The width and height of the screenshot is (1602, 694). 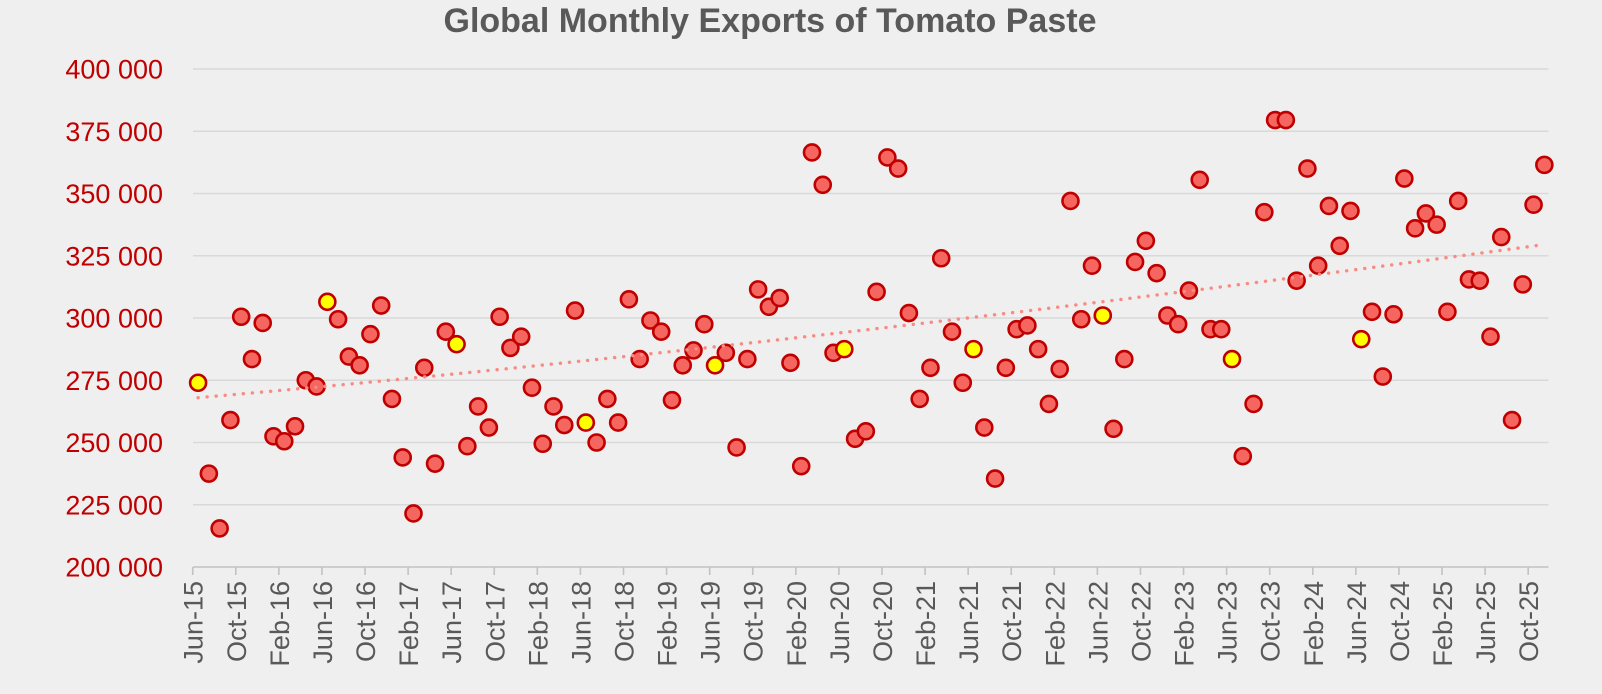 What do you see at coordinates (926, 624) in the screenshot?
I see `x-axis-tick-label: Feb-21` at bounding box center [926, 624].